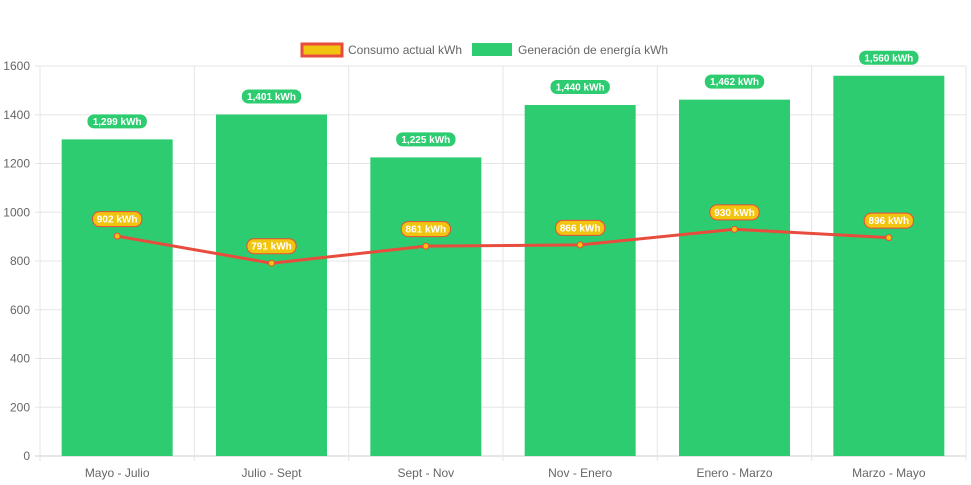 The width and height of the screenshot is (971, 485). What do you see at coordinates (20, 310) in the screenshot?
I see `y-tick-label: 600` at bounding box center [20, 310].